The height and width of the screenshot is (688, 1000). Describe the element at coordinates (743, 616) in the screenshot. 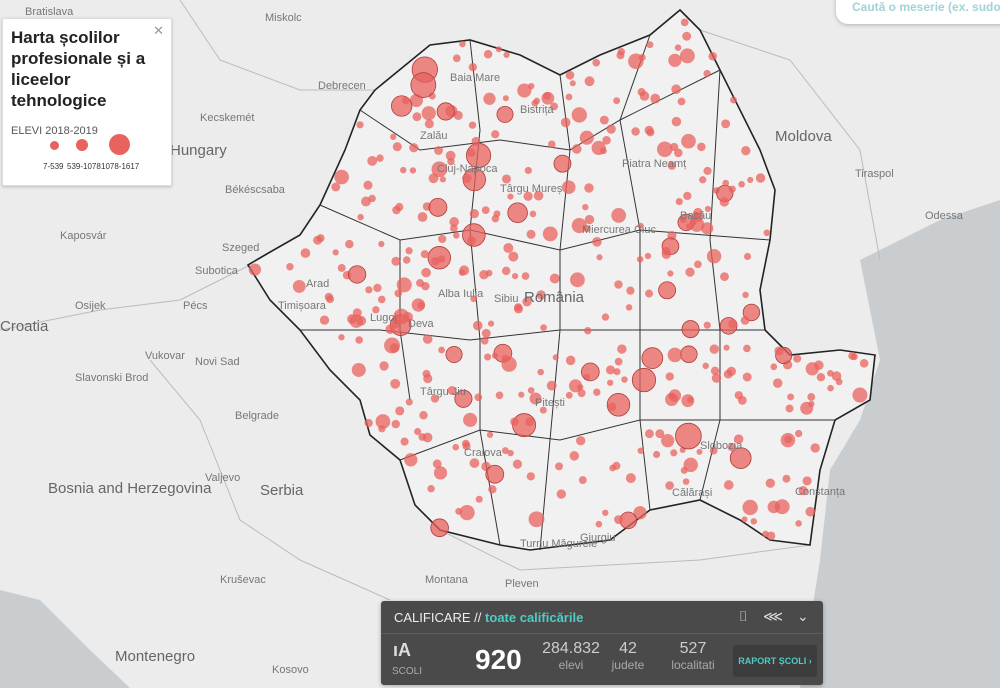

I see `camera-icon: ⌷` at that location.